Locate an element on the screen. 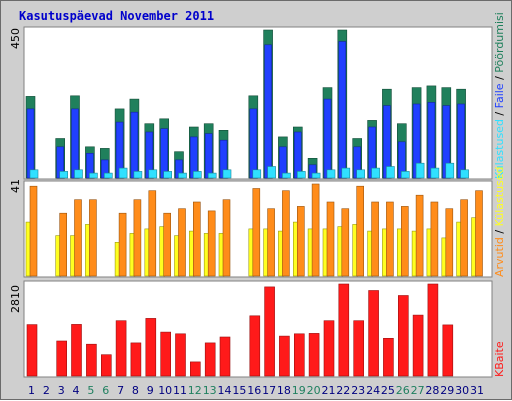 The height and width of the screenshot is (401, 512). day-label-13: 13 is located at coordinates (210, 390).